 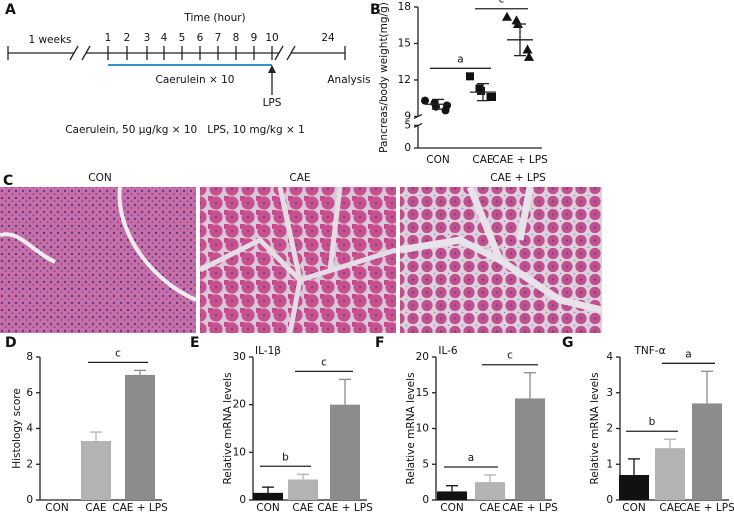 I want to click on y-axis-label: Histology score, so click(x=17, y=428).